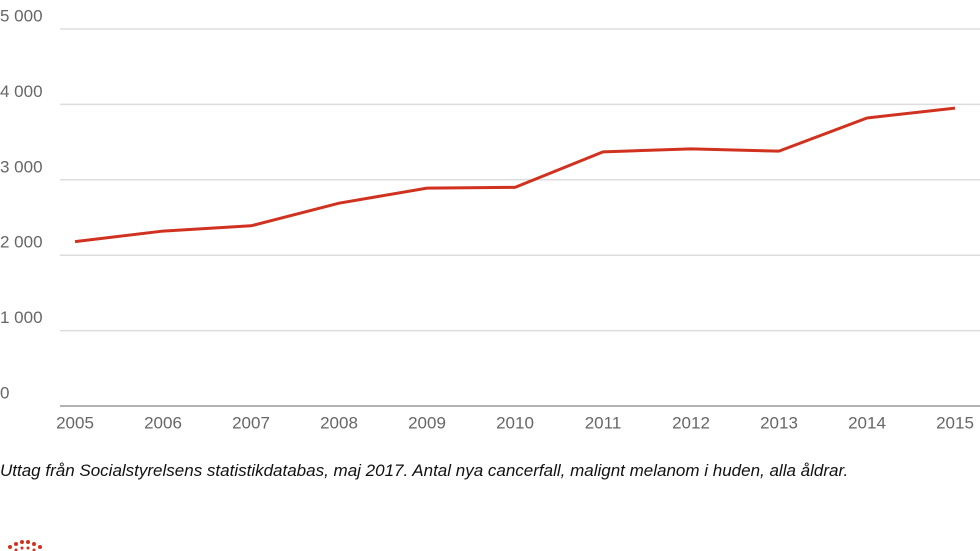  I want to click on x-tick-label: 2005, so click(75, 422).